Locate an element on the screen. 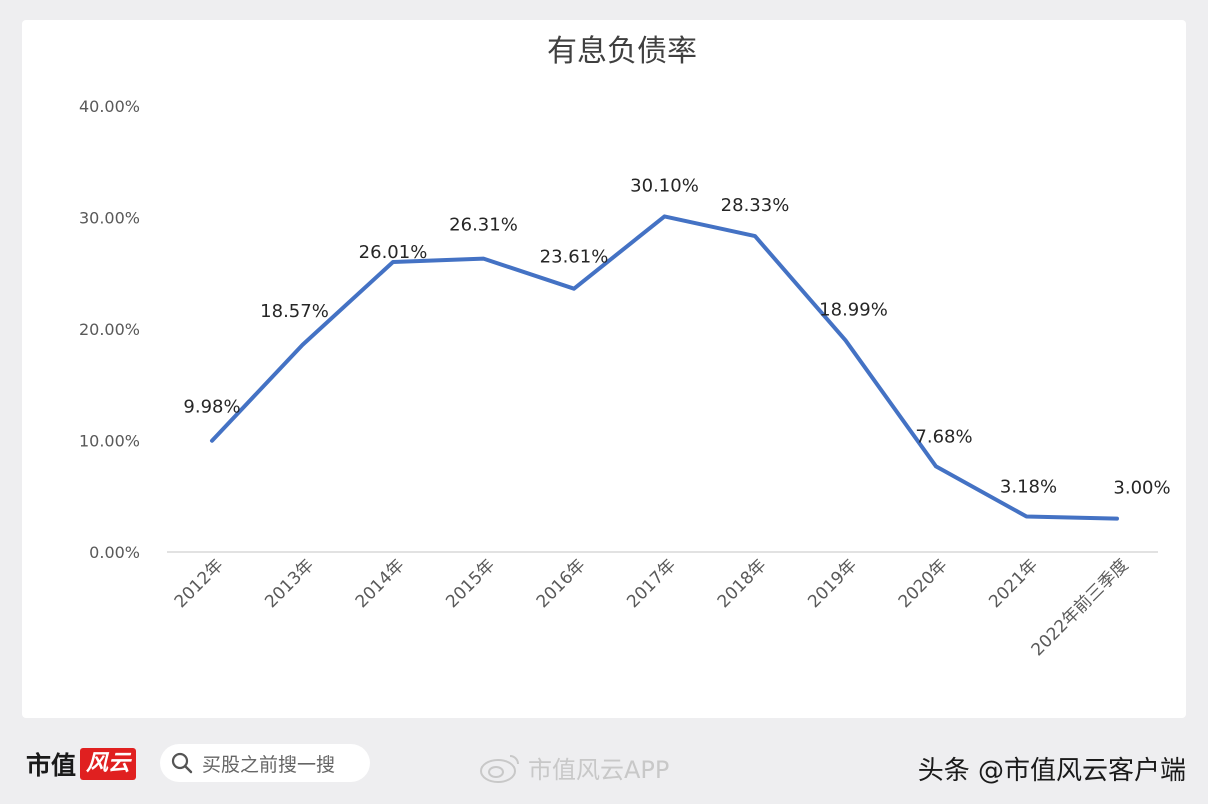 This screenshot has width=1208, height=804. x-tick-label: 2021年 is located at coordinates (1013, 583).